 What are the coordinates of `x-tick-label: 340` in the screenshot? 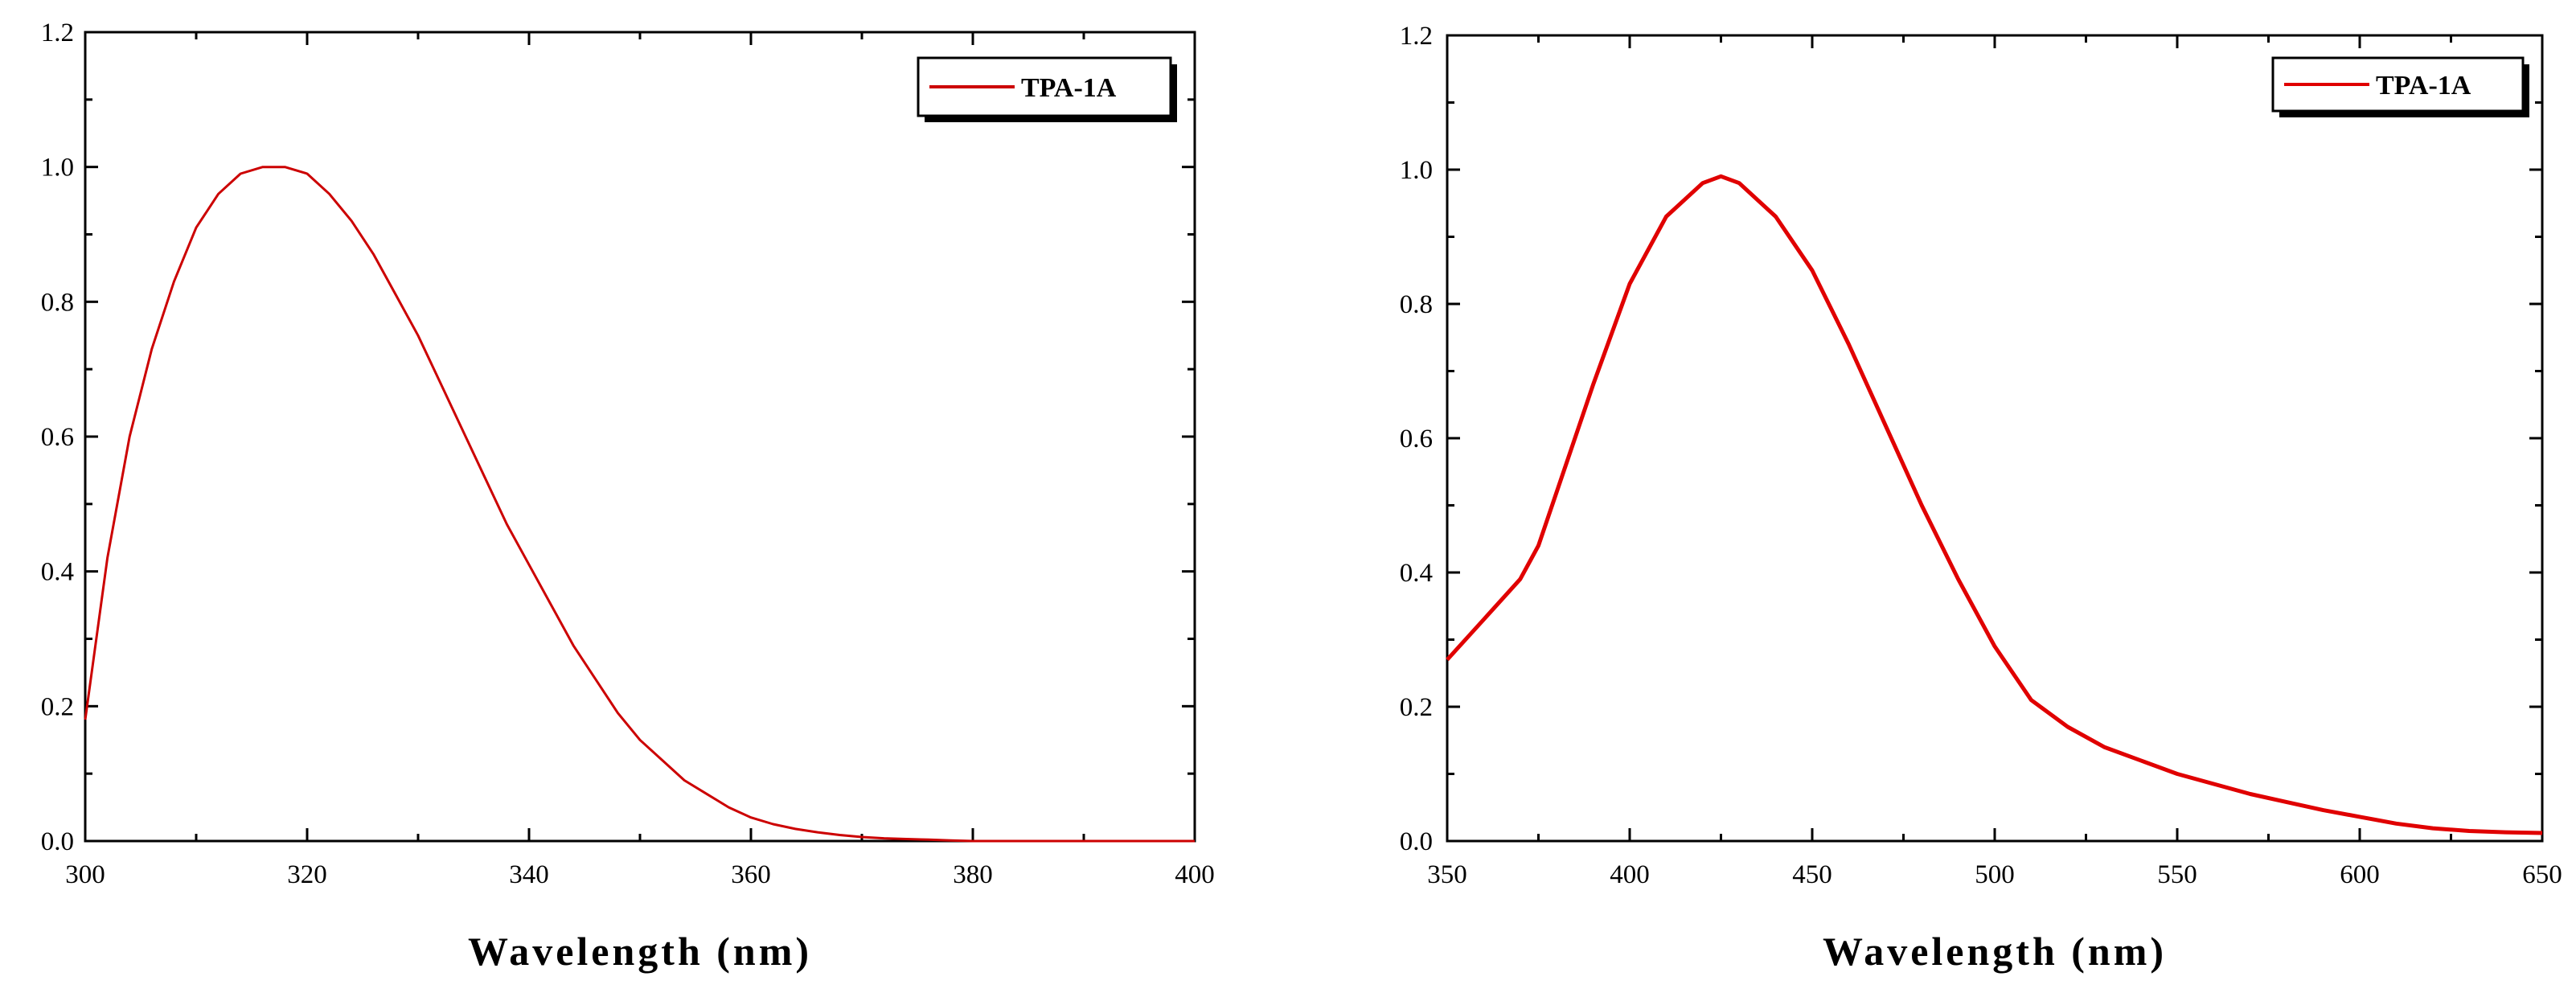 It's located at (529, 874).